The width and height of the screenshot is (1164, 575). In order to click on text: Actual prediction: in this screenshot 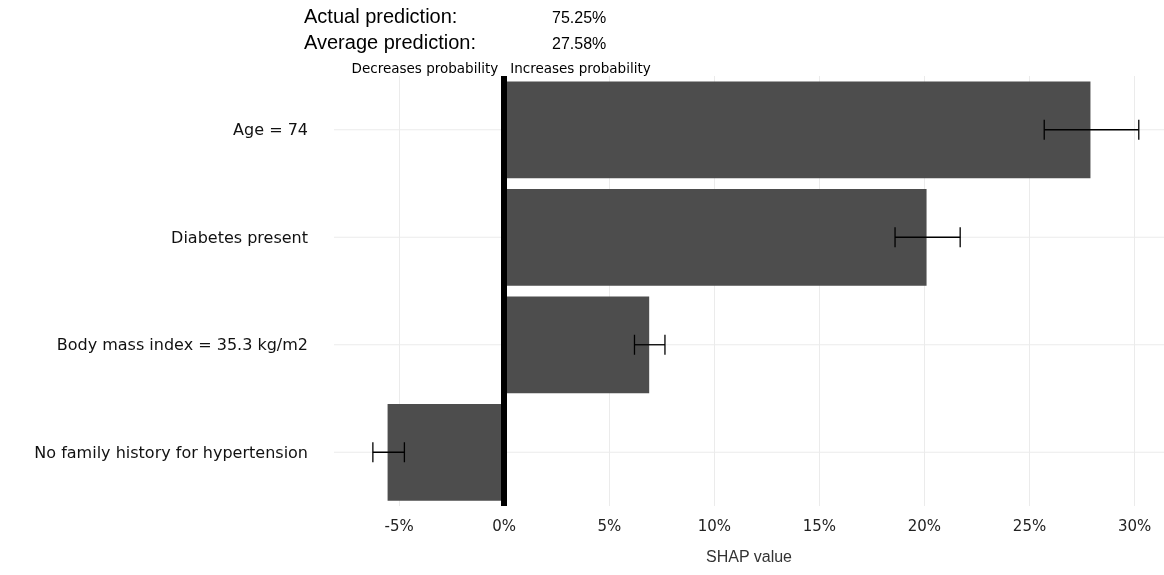, I will do `click(381, 16)`.